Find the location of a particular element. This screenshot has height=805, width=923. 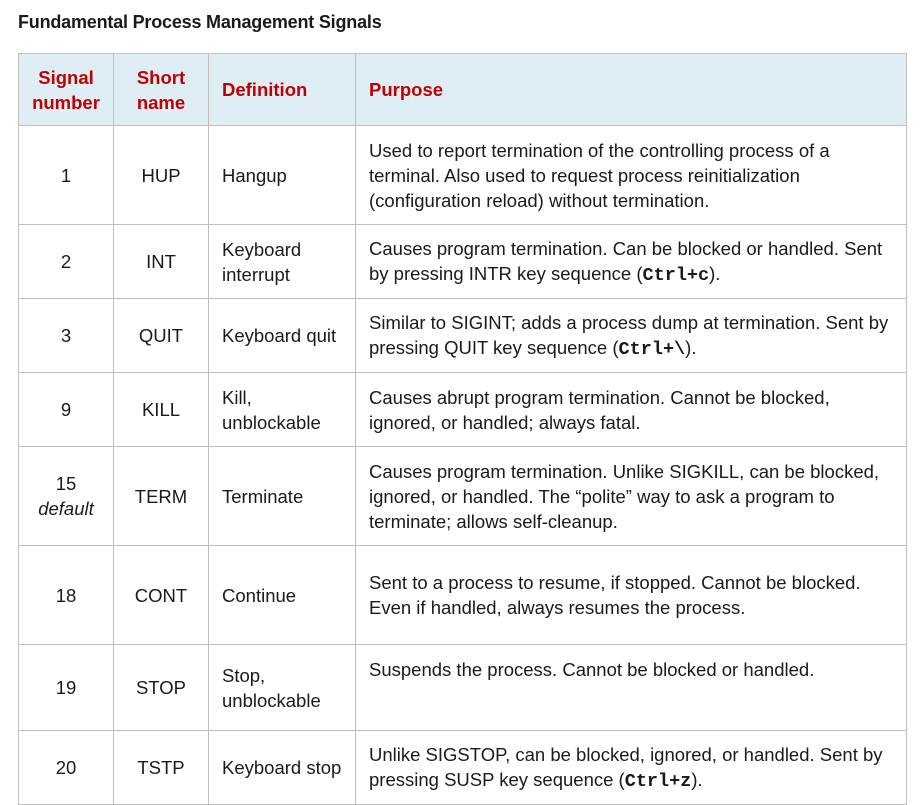

definition: Terminate is located at coordinates (282, 496).